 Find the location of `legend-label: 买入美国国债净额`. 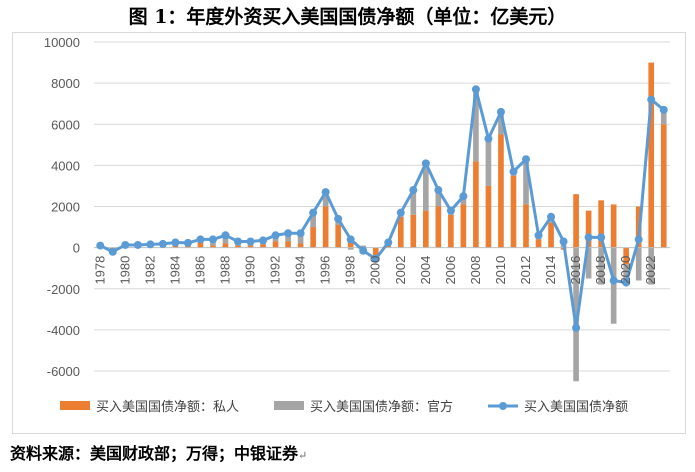

legend-label: 买入美国国债净额 is located at coordinates (576, 407).